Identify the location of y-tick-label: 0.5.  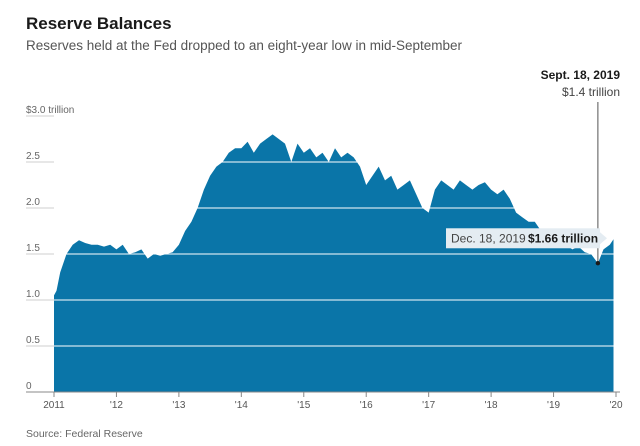
(33, 340).